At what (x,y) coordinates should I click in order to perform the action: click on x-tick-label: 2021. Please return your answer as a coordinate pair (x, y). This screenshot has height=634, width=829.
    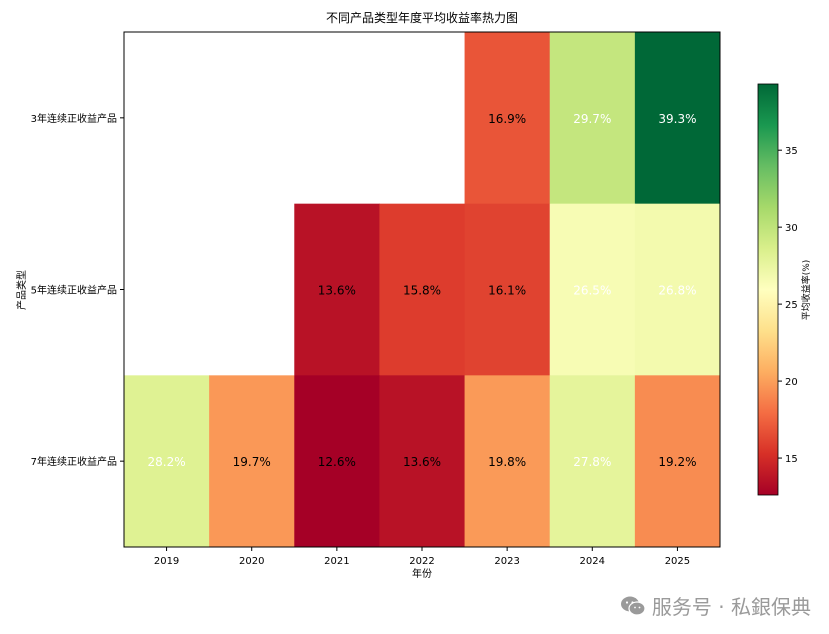
    Looking at the image, I should click on (336, 561).